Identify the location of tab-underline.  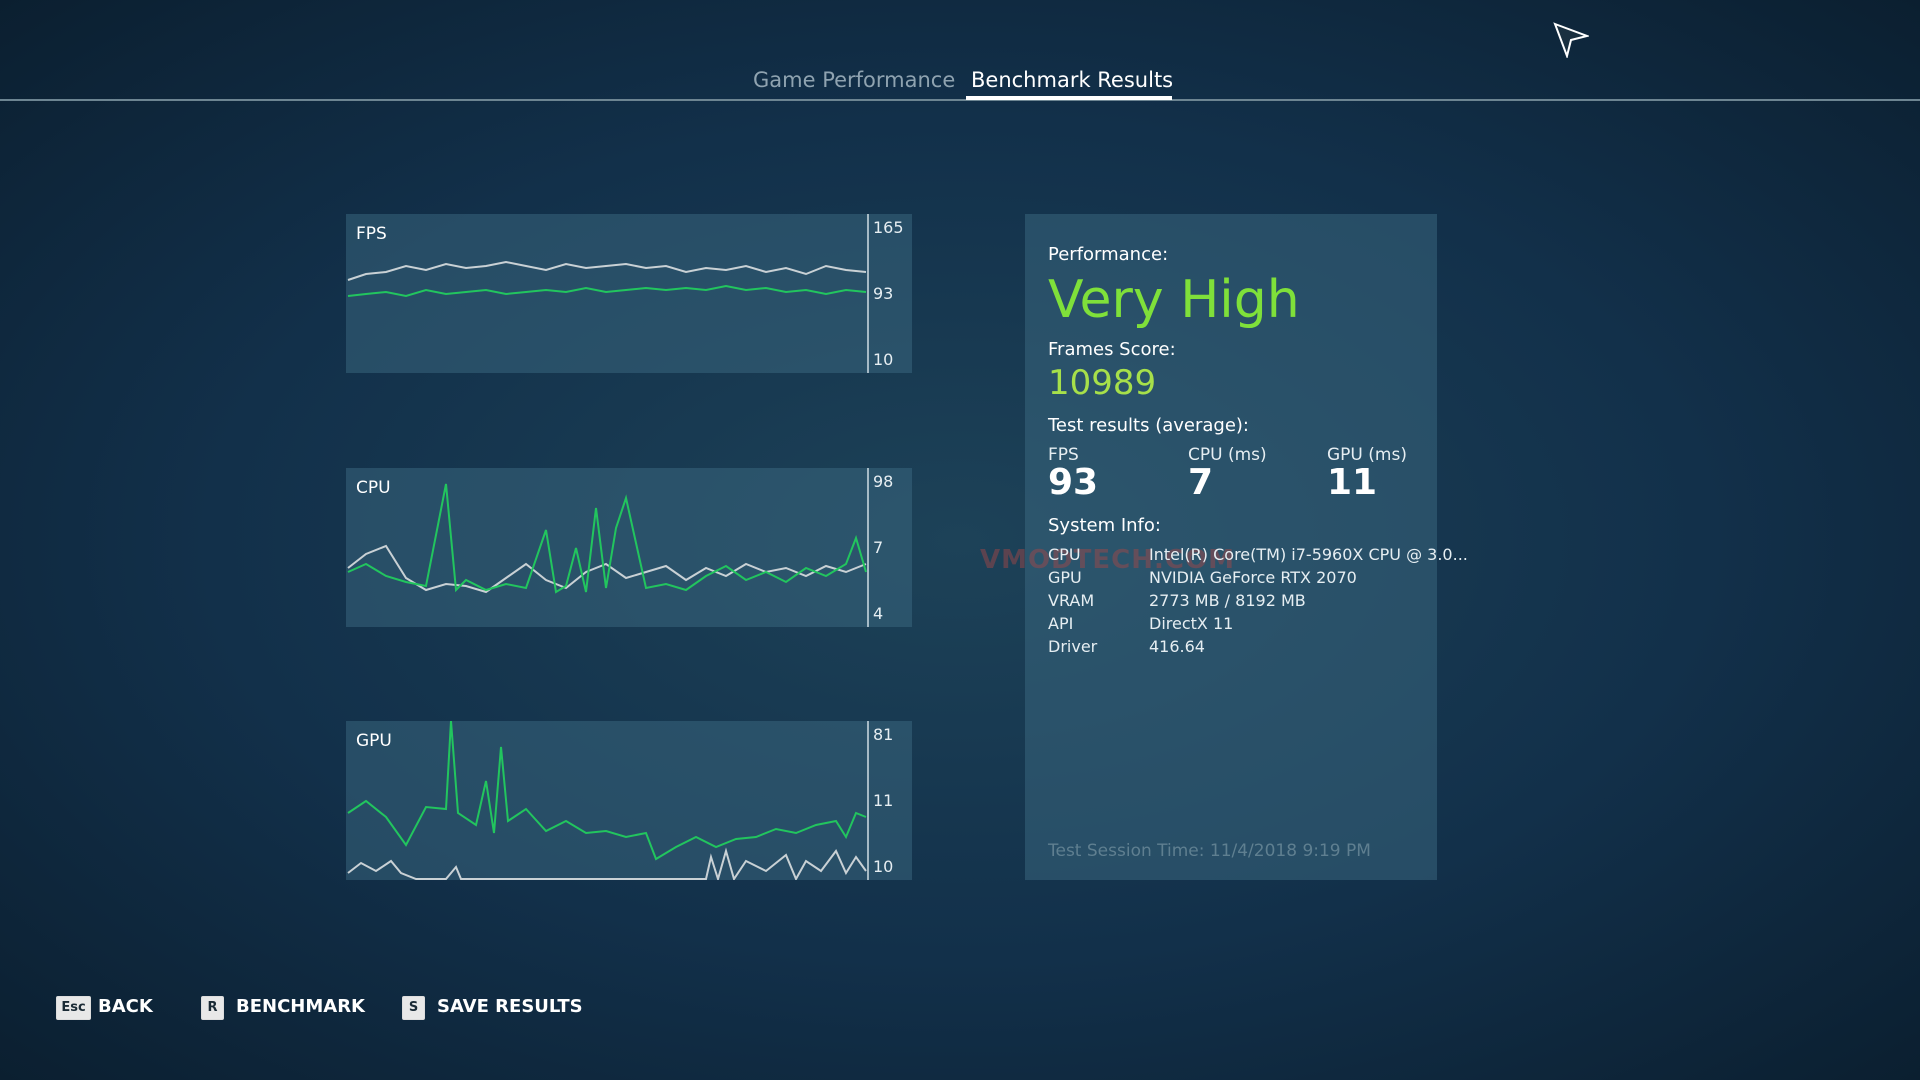
(1069, 98).